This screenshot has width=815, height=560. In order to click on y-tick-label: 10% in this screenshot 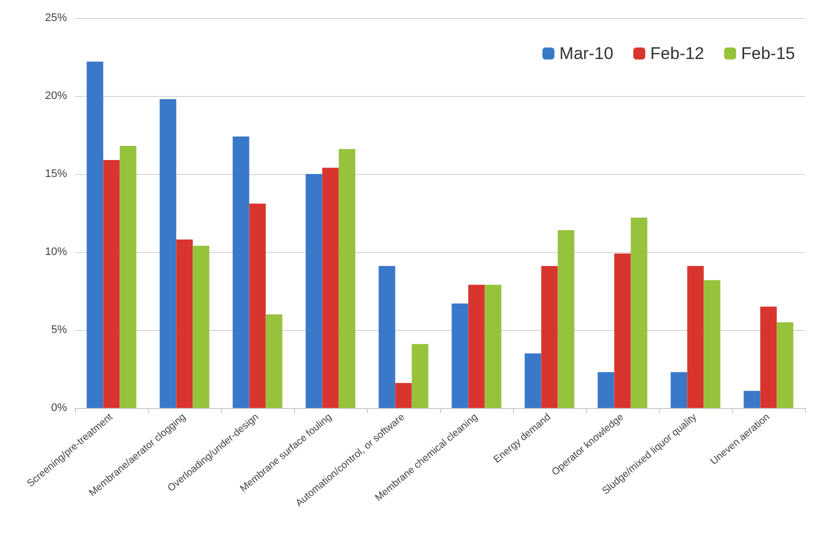, I will do `click(56, 252)`.